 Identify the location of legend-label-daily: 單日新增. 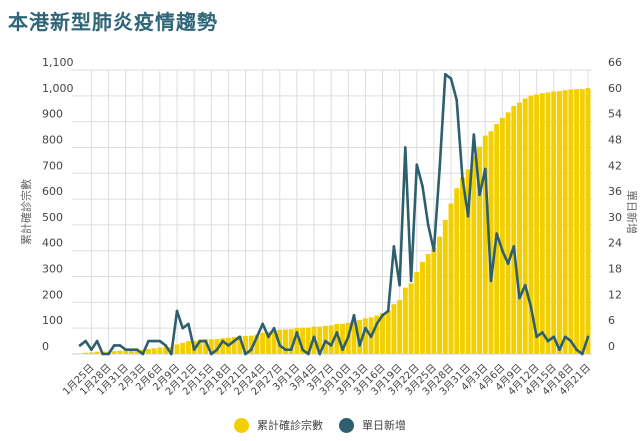
(384, 425).